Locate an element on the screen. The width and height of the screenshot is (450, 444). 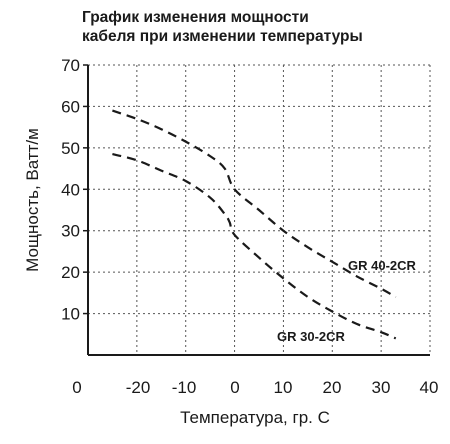
x-tick-label: 40 is located at coordinates (429, 387).